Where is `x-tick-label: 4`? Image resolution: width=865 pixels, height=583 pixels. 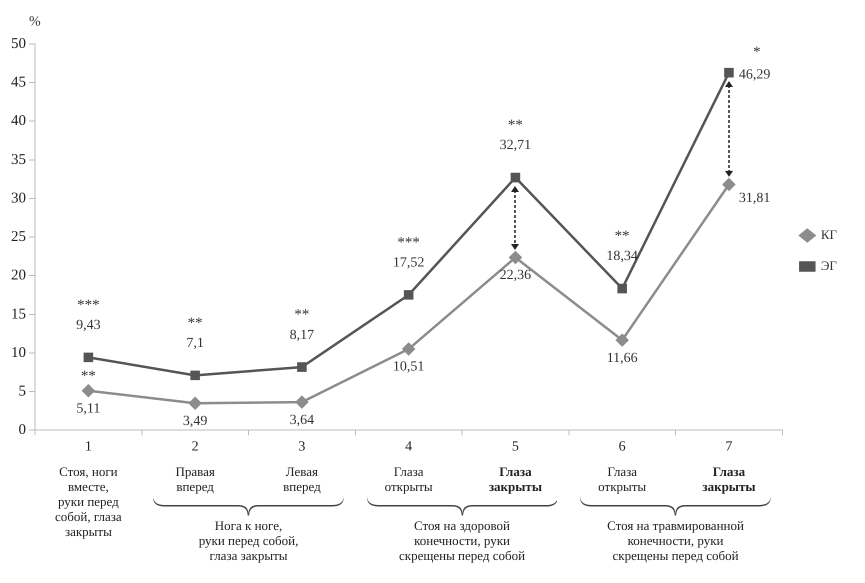
x-tick-label: 4 is located at coordinates (408, 446).